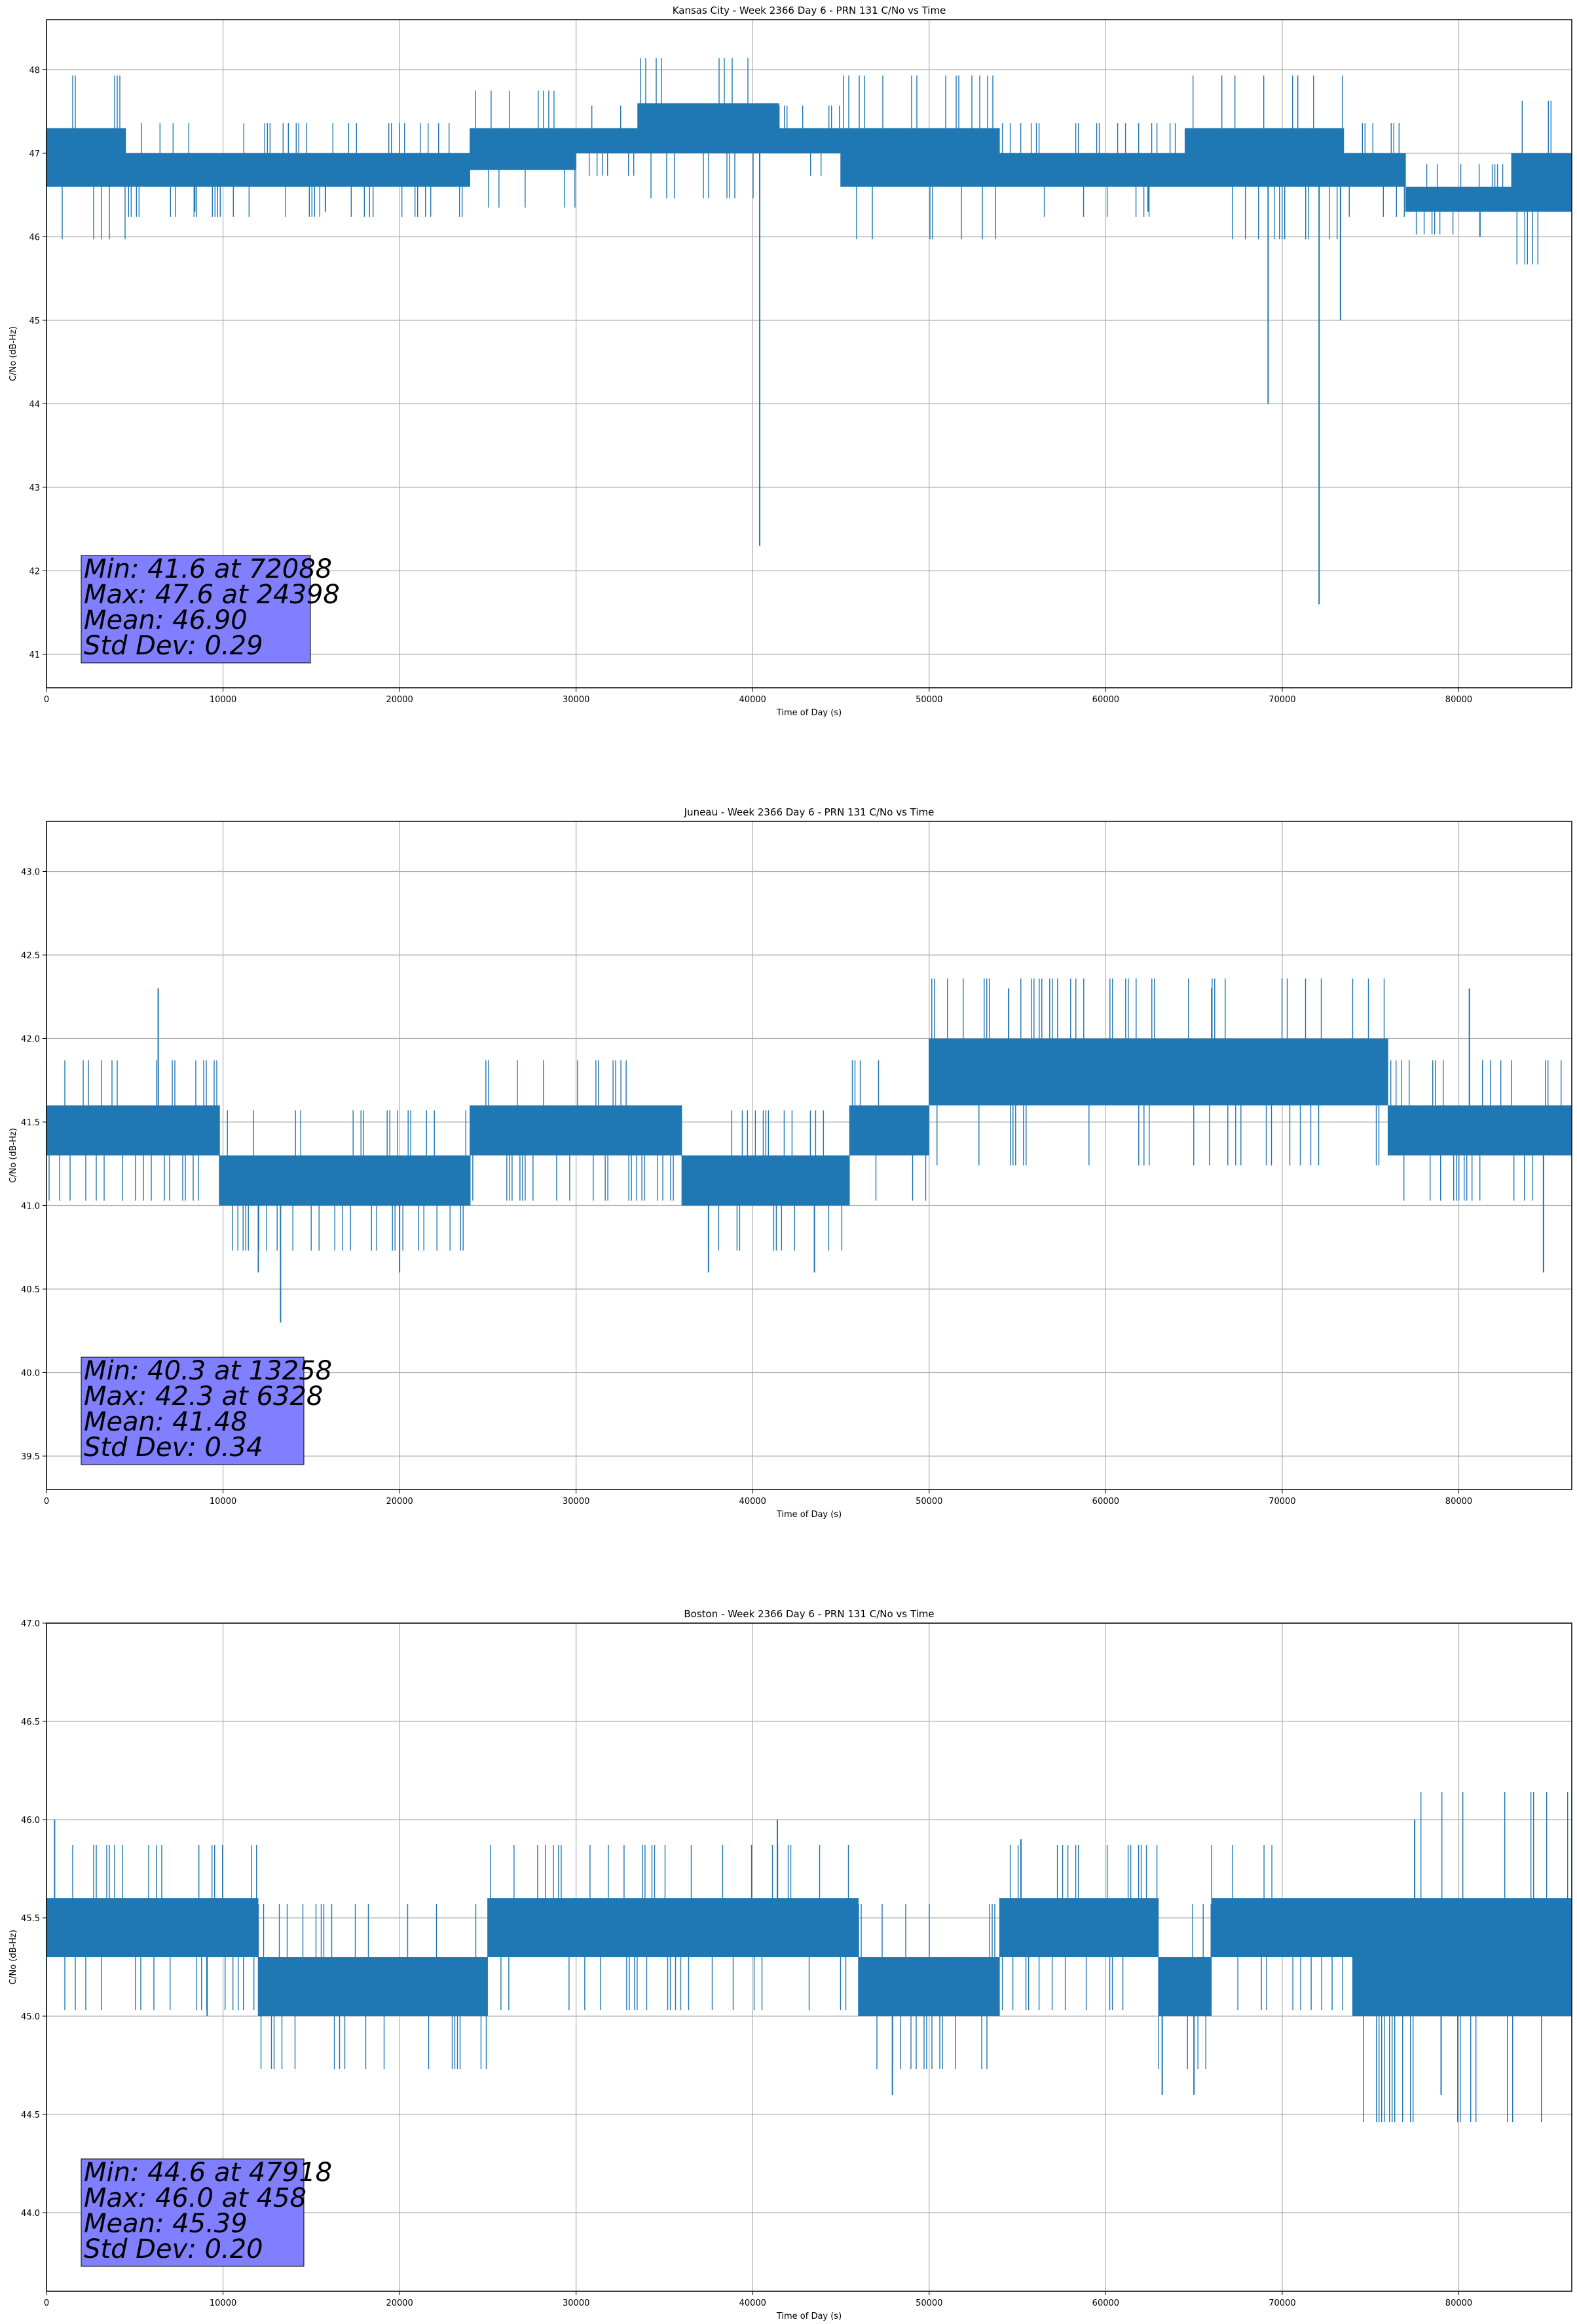 This screenshot has height=2324, width=1577. I want to click on y-tick-label: 43, so click(34, 488).